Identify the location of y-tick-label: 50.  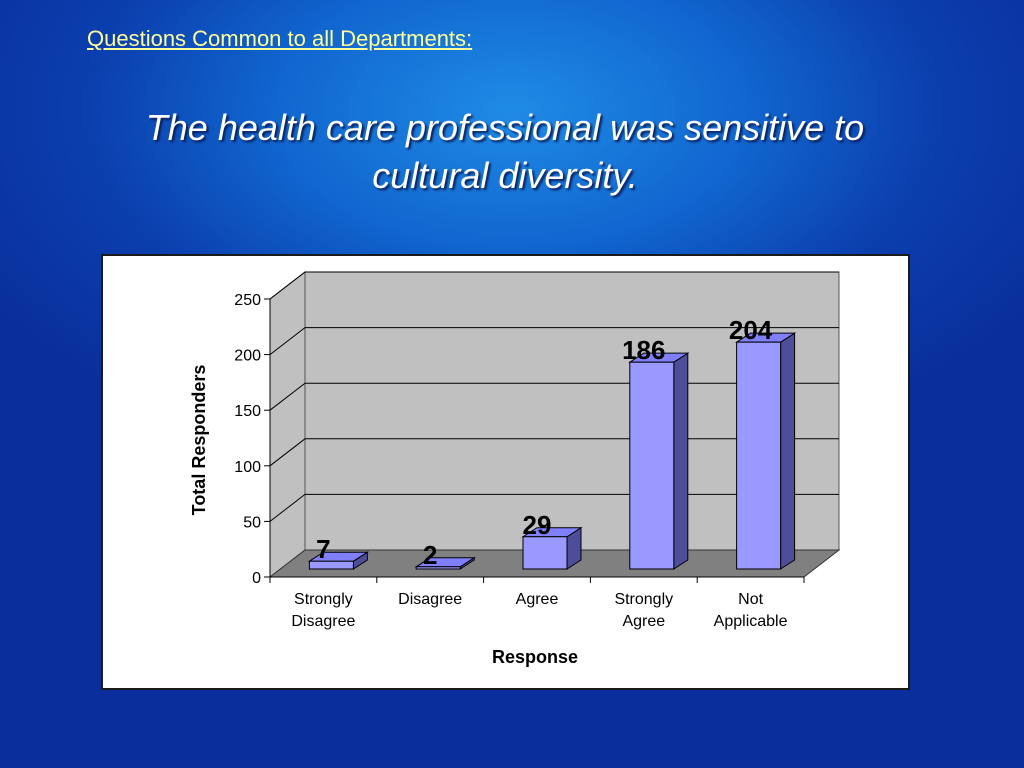
(252, 522).